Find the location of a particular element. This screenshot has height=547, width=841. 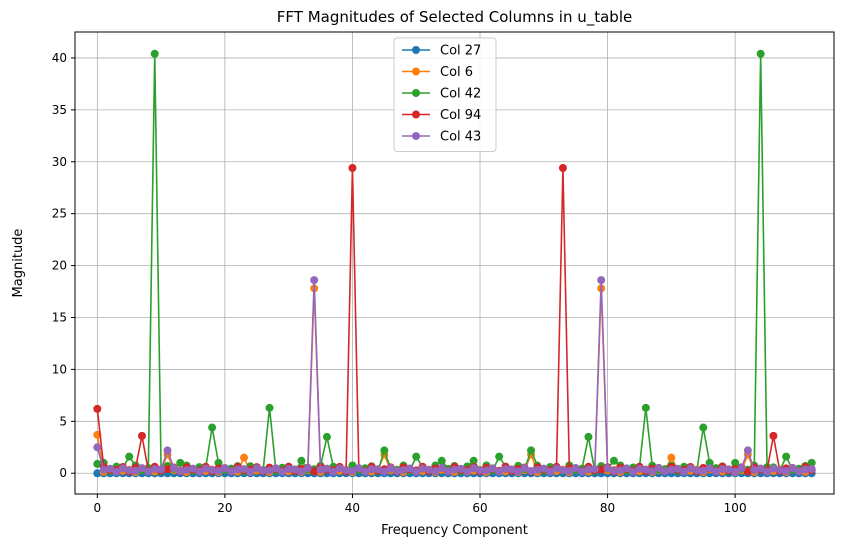

legend-item: Col 43 is located at coordinates (441, 137).